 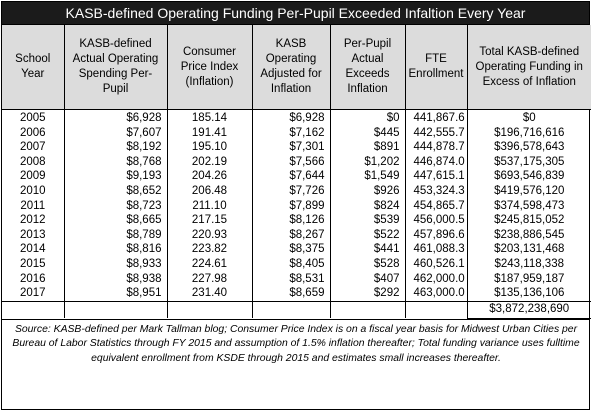 What do you see at coordinates (528, 264) in the screenshot?
I see `total-excess-cell: $243,118,338` at bounding box center [528, 264].